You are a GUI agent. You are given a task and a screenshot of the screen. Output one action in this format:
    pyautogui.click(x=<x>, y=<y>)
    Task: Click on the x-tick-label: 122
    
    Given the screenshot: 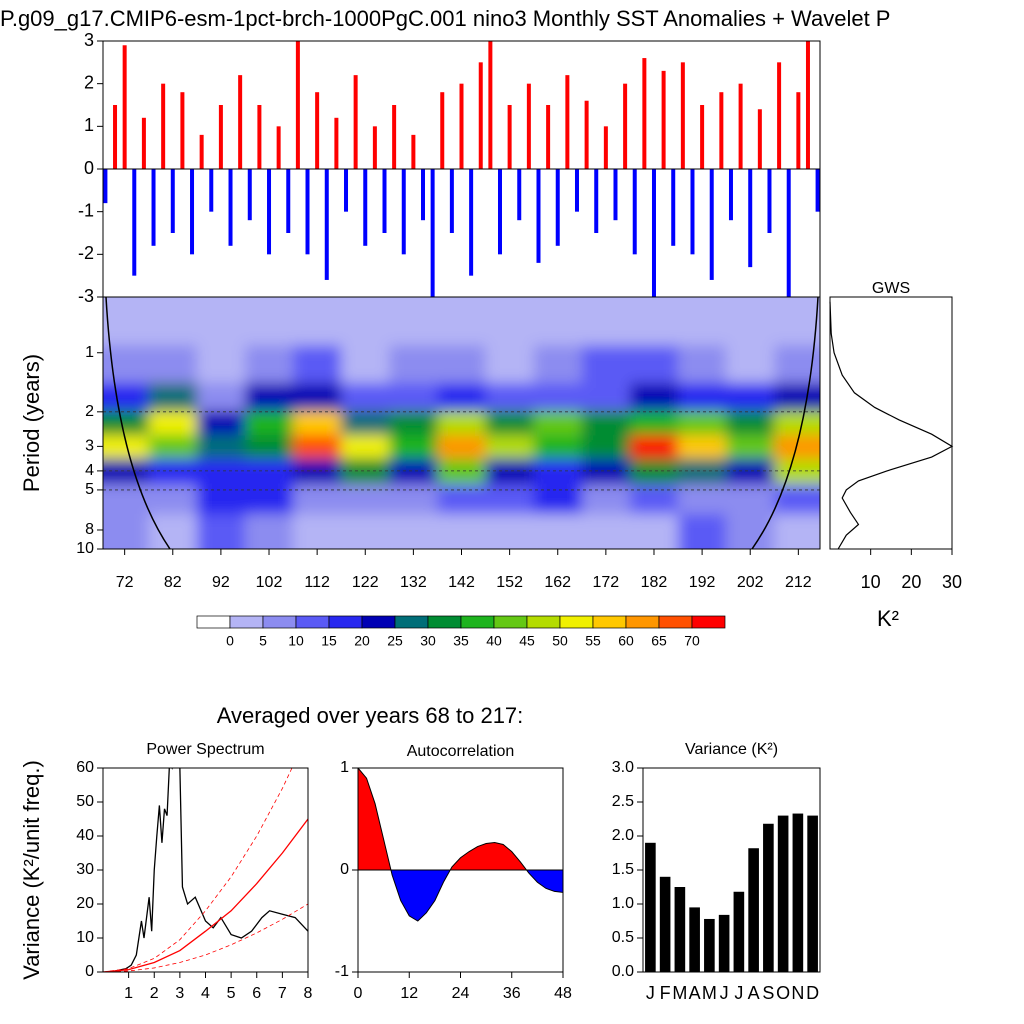 What is the action you would take?
    pyautogui.click(x=365, y=582)
    